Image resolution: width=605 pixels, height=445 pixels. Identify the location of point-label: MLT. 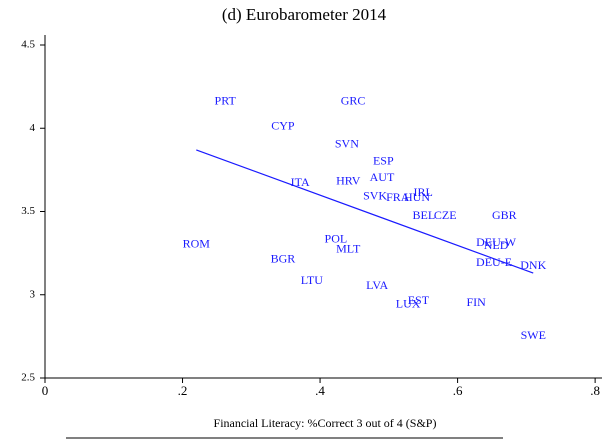
(348, 249).